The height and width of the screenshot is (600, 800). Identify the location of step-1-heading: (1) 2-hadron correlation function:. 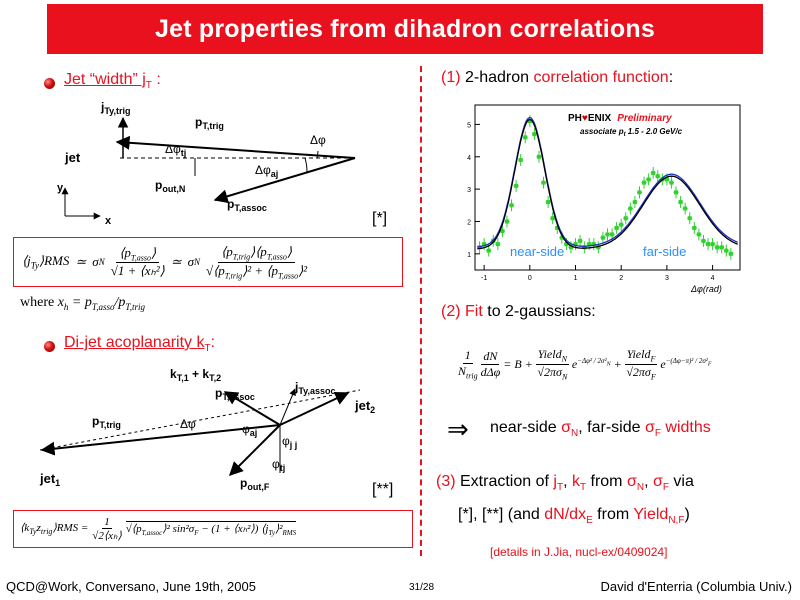
(557, 77).